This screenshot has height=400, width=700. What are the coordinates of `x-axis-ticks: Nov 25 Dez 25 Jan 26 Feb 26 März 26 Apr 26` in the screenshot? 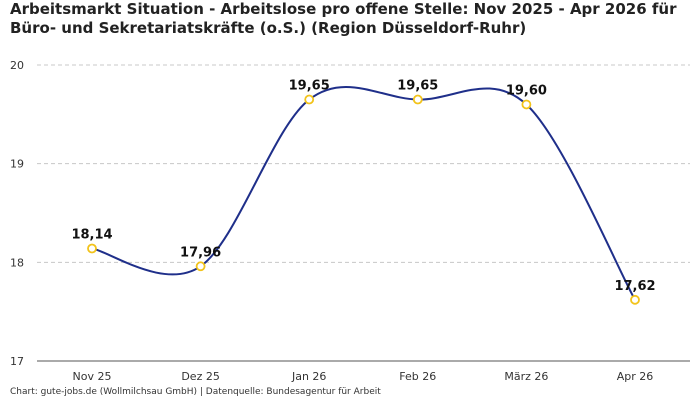 It's located at (363, 376).